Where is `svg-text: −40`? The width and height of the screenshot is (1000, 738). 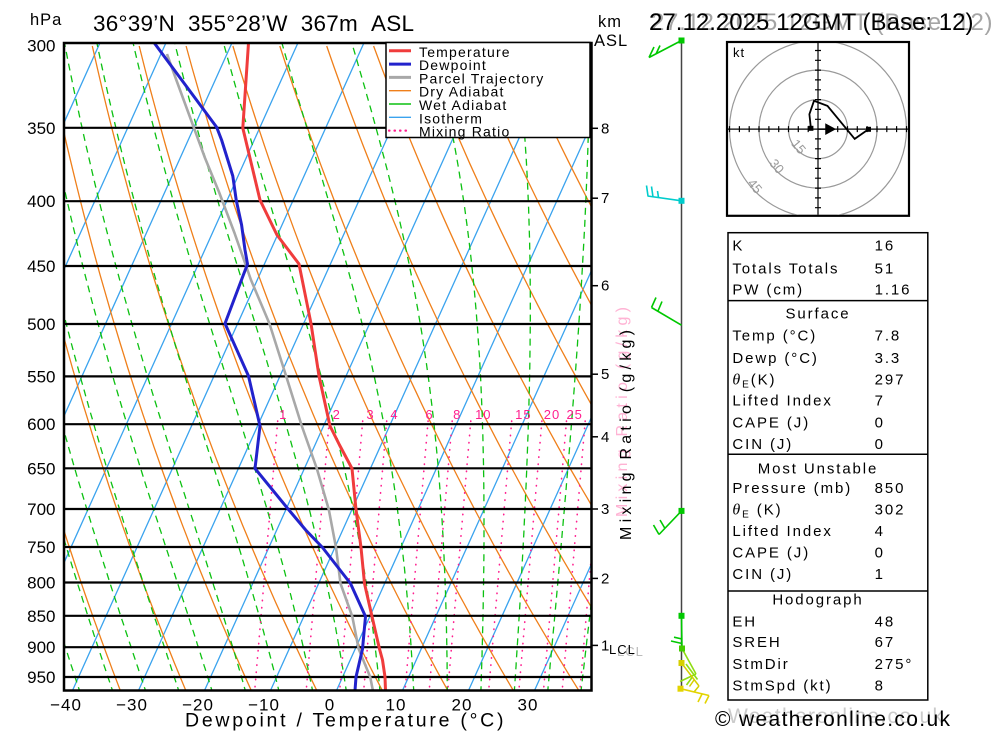
svg-text: −40 is located at coordinates (66, 705).